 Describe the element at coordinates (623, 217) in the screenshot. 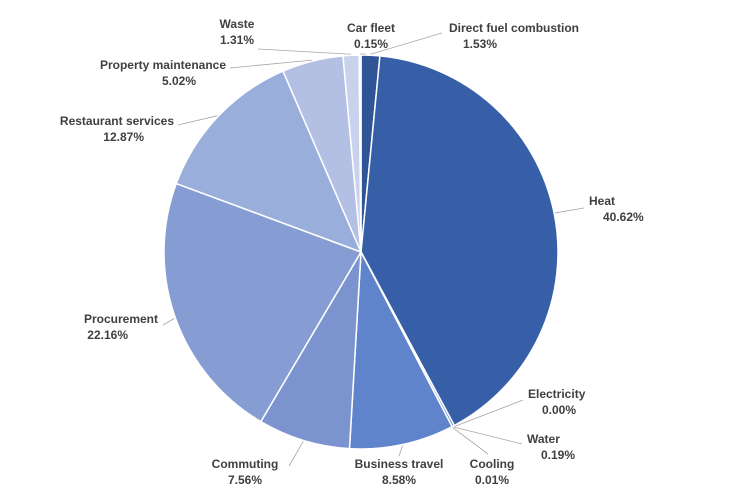

I see `data-label-value: 40.62%` at that location.